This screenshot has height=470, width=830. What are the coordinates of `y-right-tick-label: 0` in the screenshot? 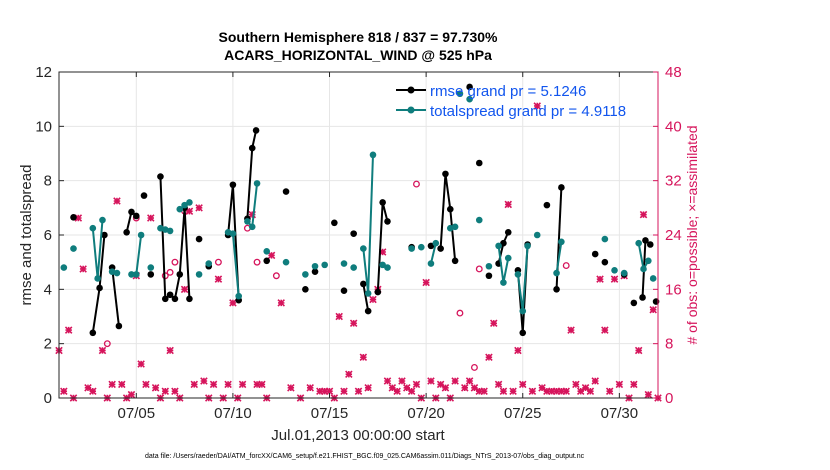 It's located at (669, 398).